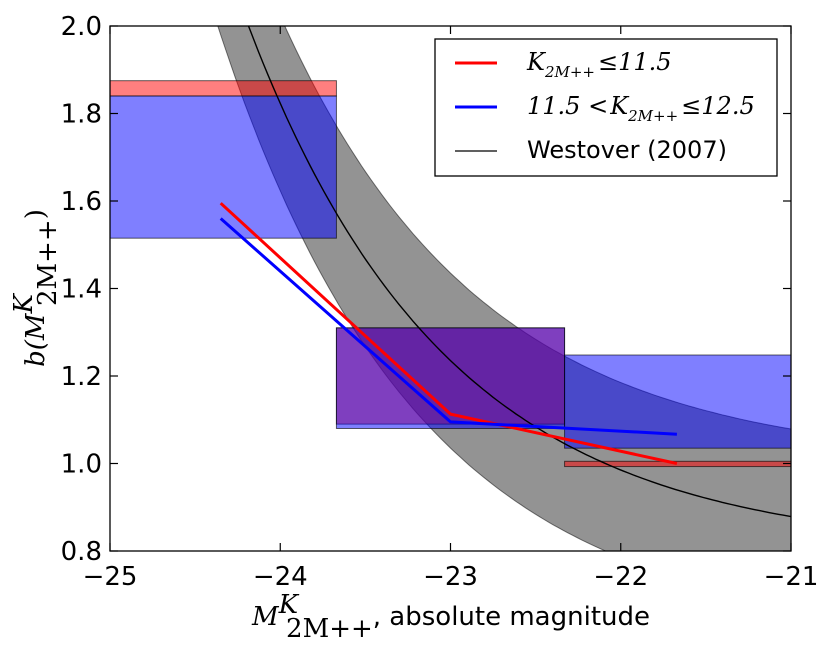  What do you see at coordinates (36, 214) in the screenshot?
I see `y-axis-label-close: )` at bounding box center [36, 214].